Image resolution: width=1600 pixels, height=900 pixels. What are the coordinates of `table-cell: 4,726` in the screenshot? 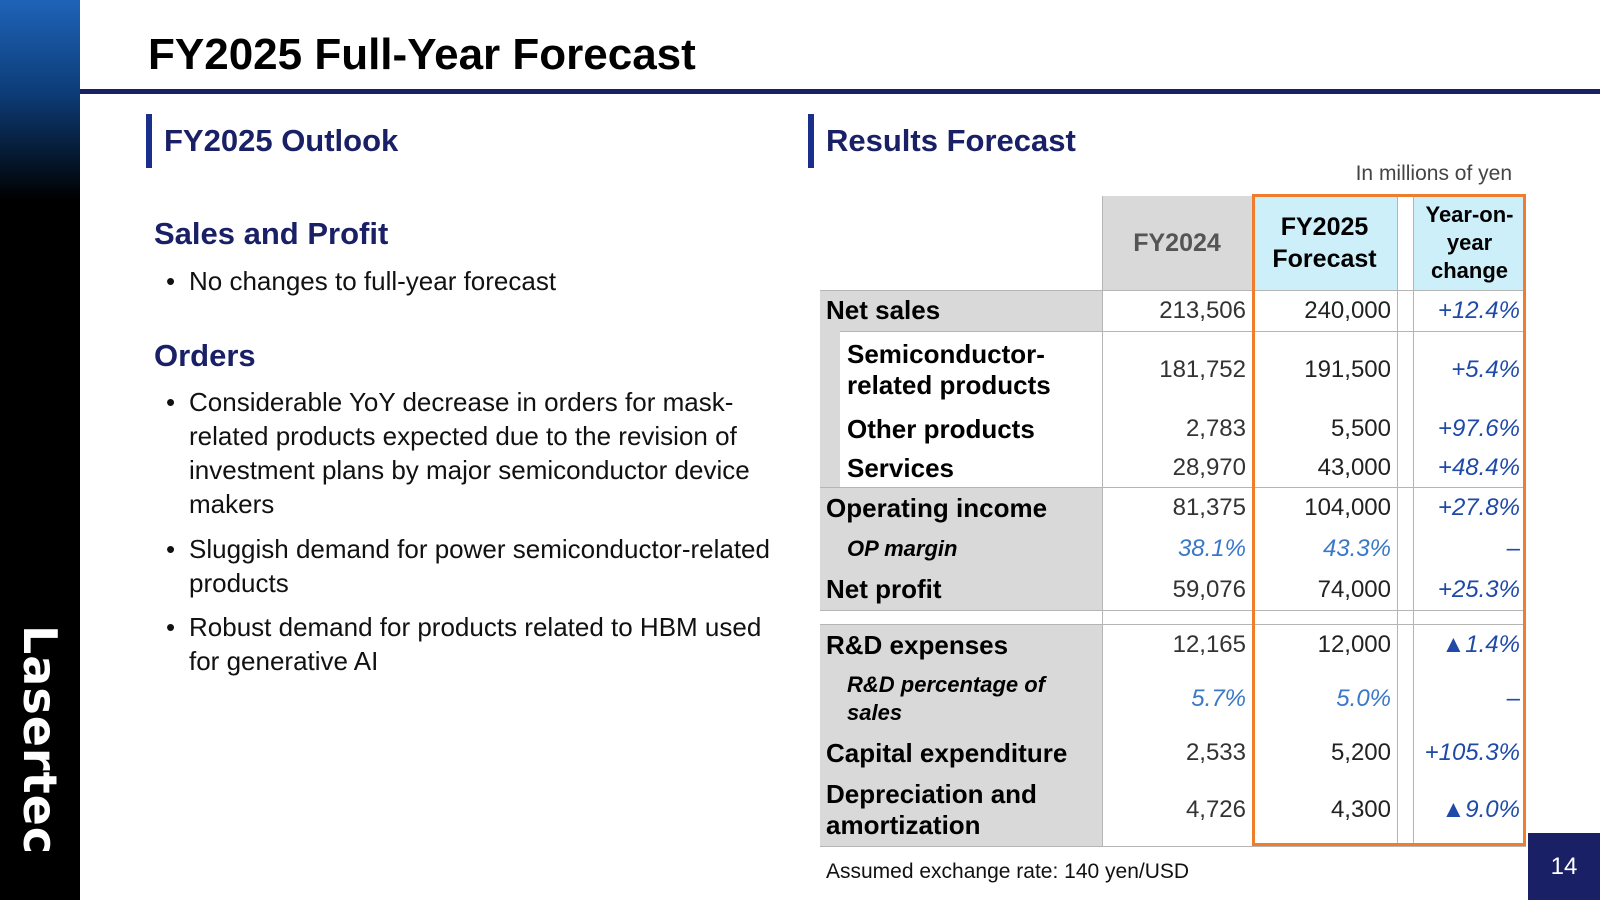 It's located at (1215, 809).